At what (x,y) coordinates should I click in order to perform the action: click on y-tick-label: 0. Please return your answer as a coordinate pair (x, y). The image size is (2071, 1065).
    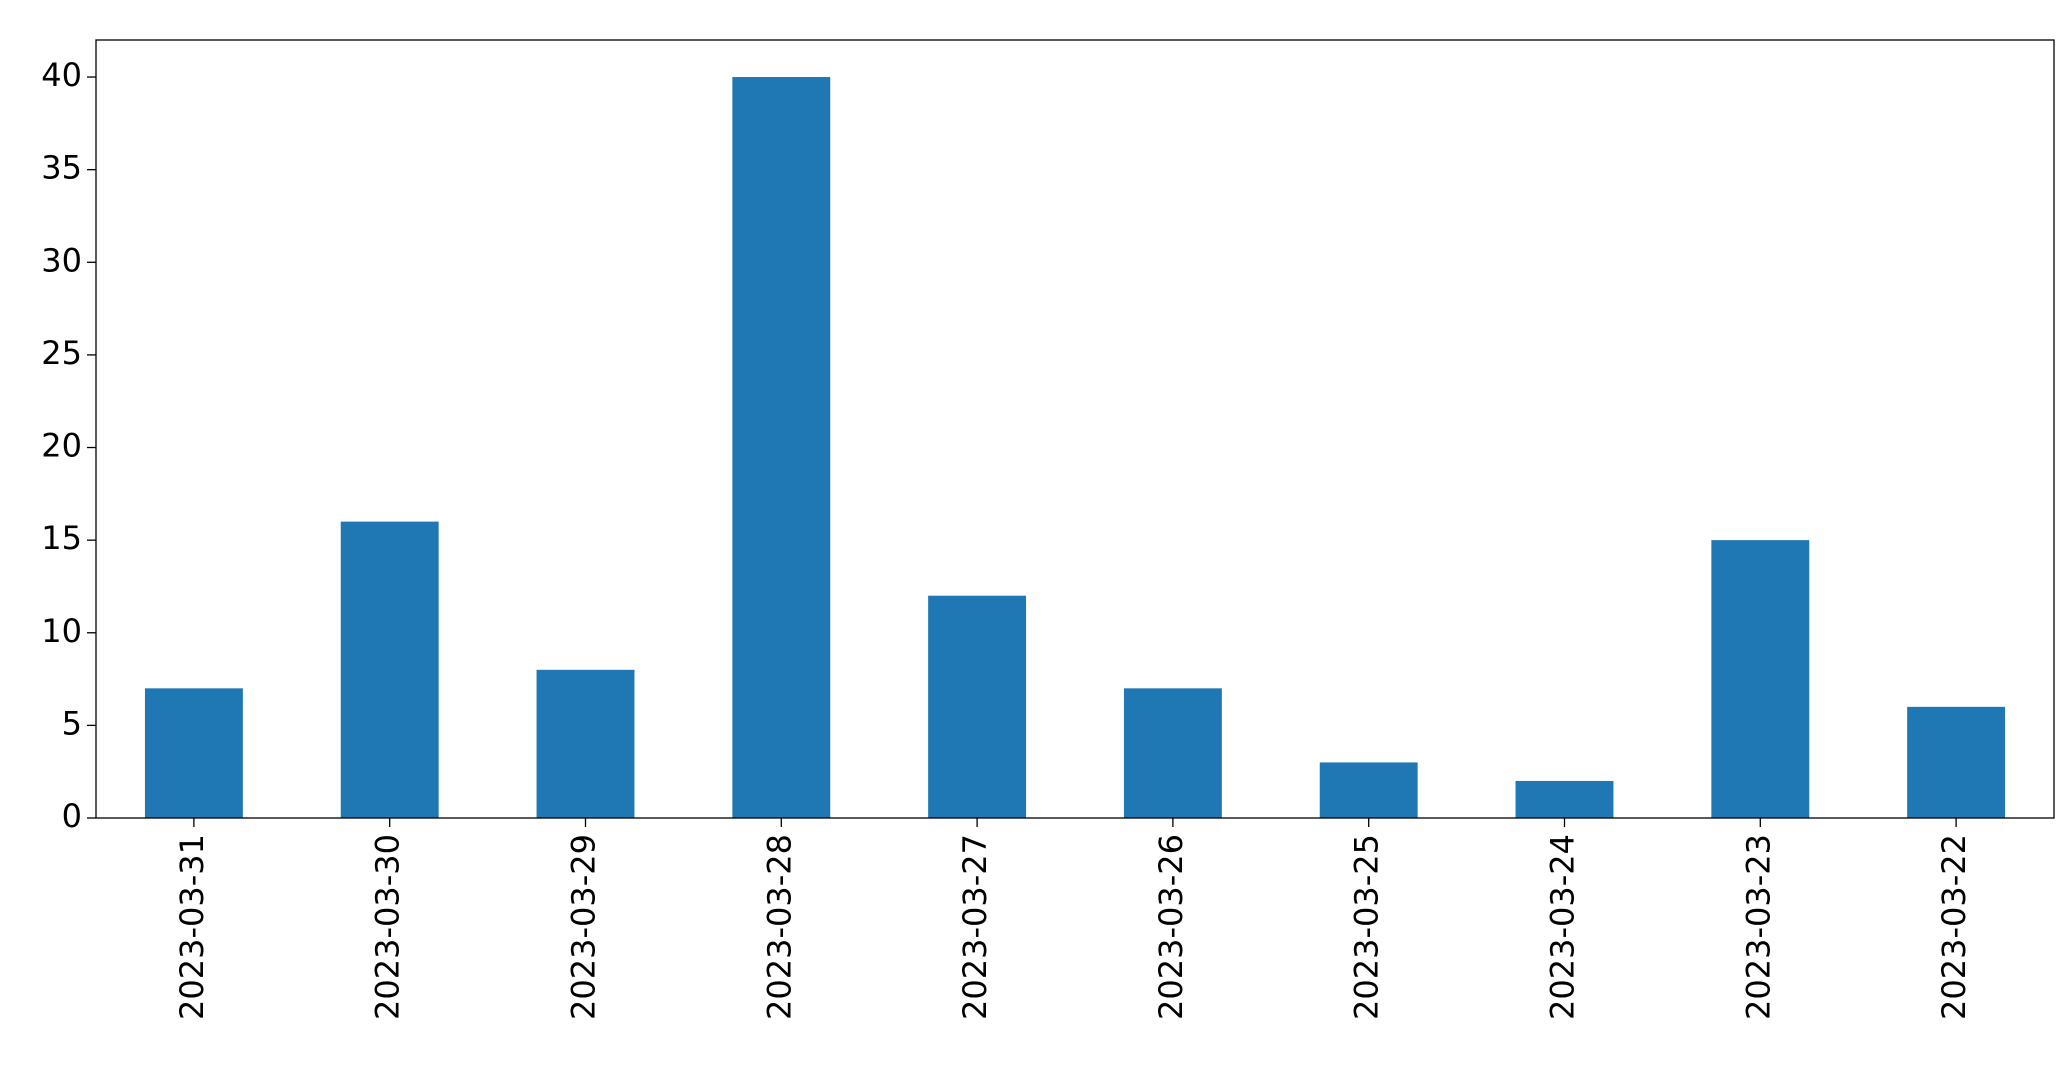
    Looking at the image, I should click on (72, 816).